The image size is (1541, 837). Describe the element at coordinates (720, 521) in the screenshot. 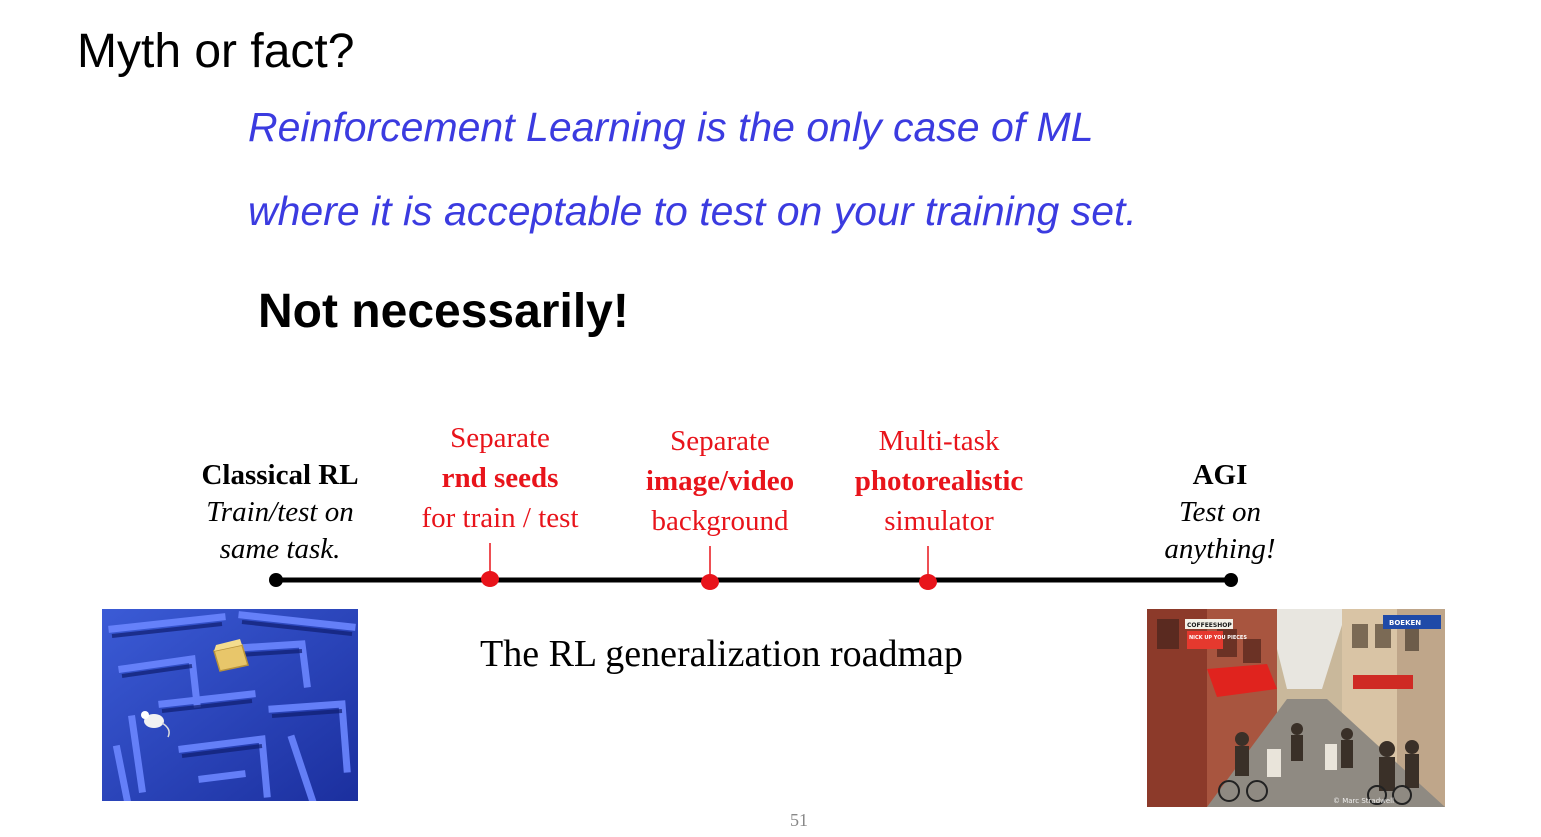

I see `stage-separate-background-line3: background` at that location.